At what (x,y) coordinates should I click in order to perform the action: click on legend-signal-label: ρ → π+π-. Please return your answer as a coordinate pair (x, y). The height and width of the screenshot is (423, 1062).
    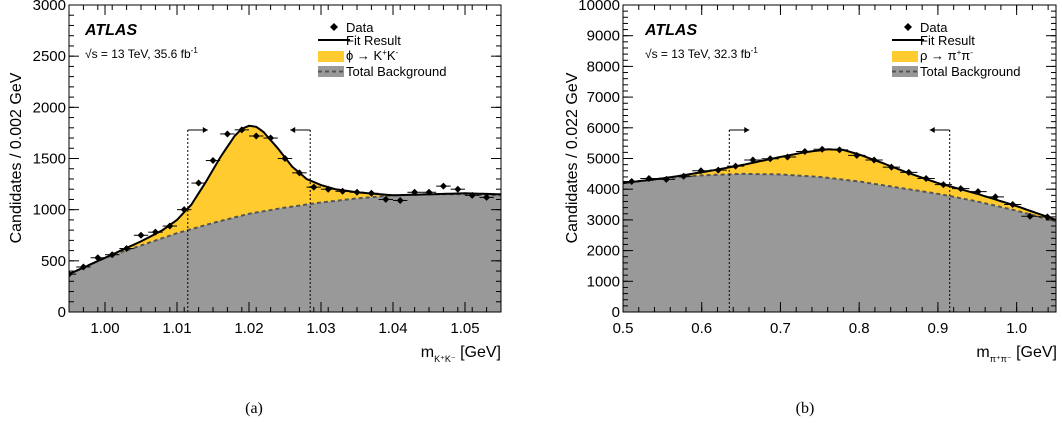
    Looking at the image, I should click on (946, 55).